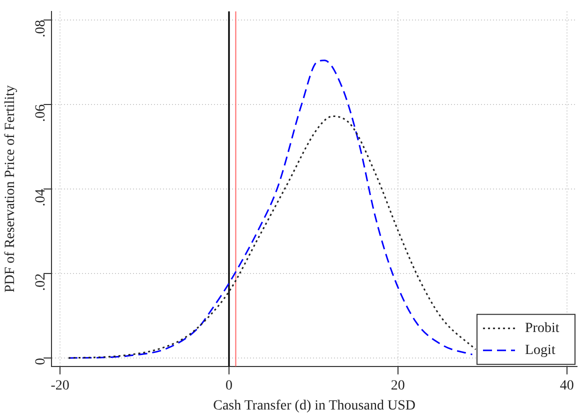  I want to click on x-tick-label: 0, so click(228, 386).